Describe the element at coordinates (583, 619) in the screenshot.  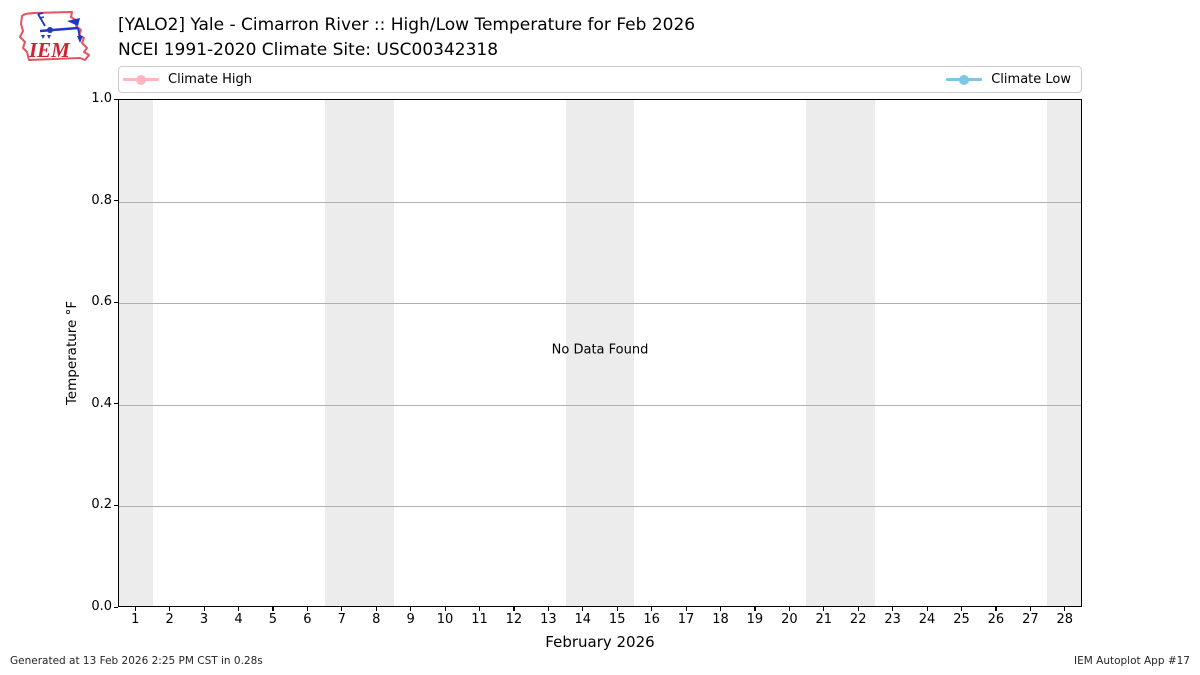
I see `x-tick-label: 14` at that location.